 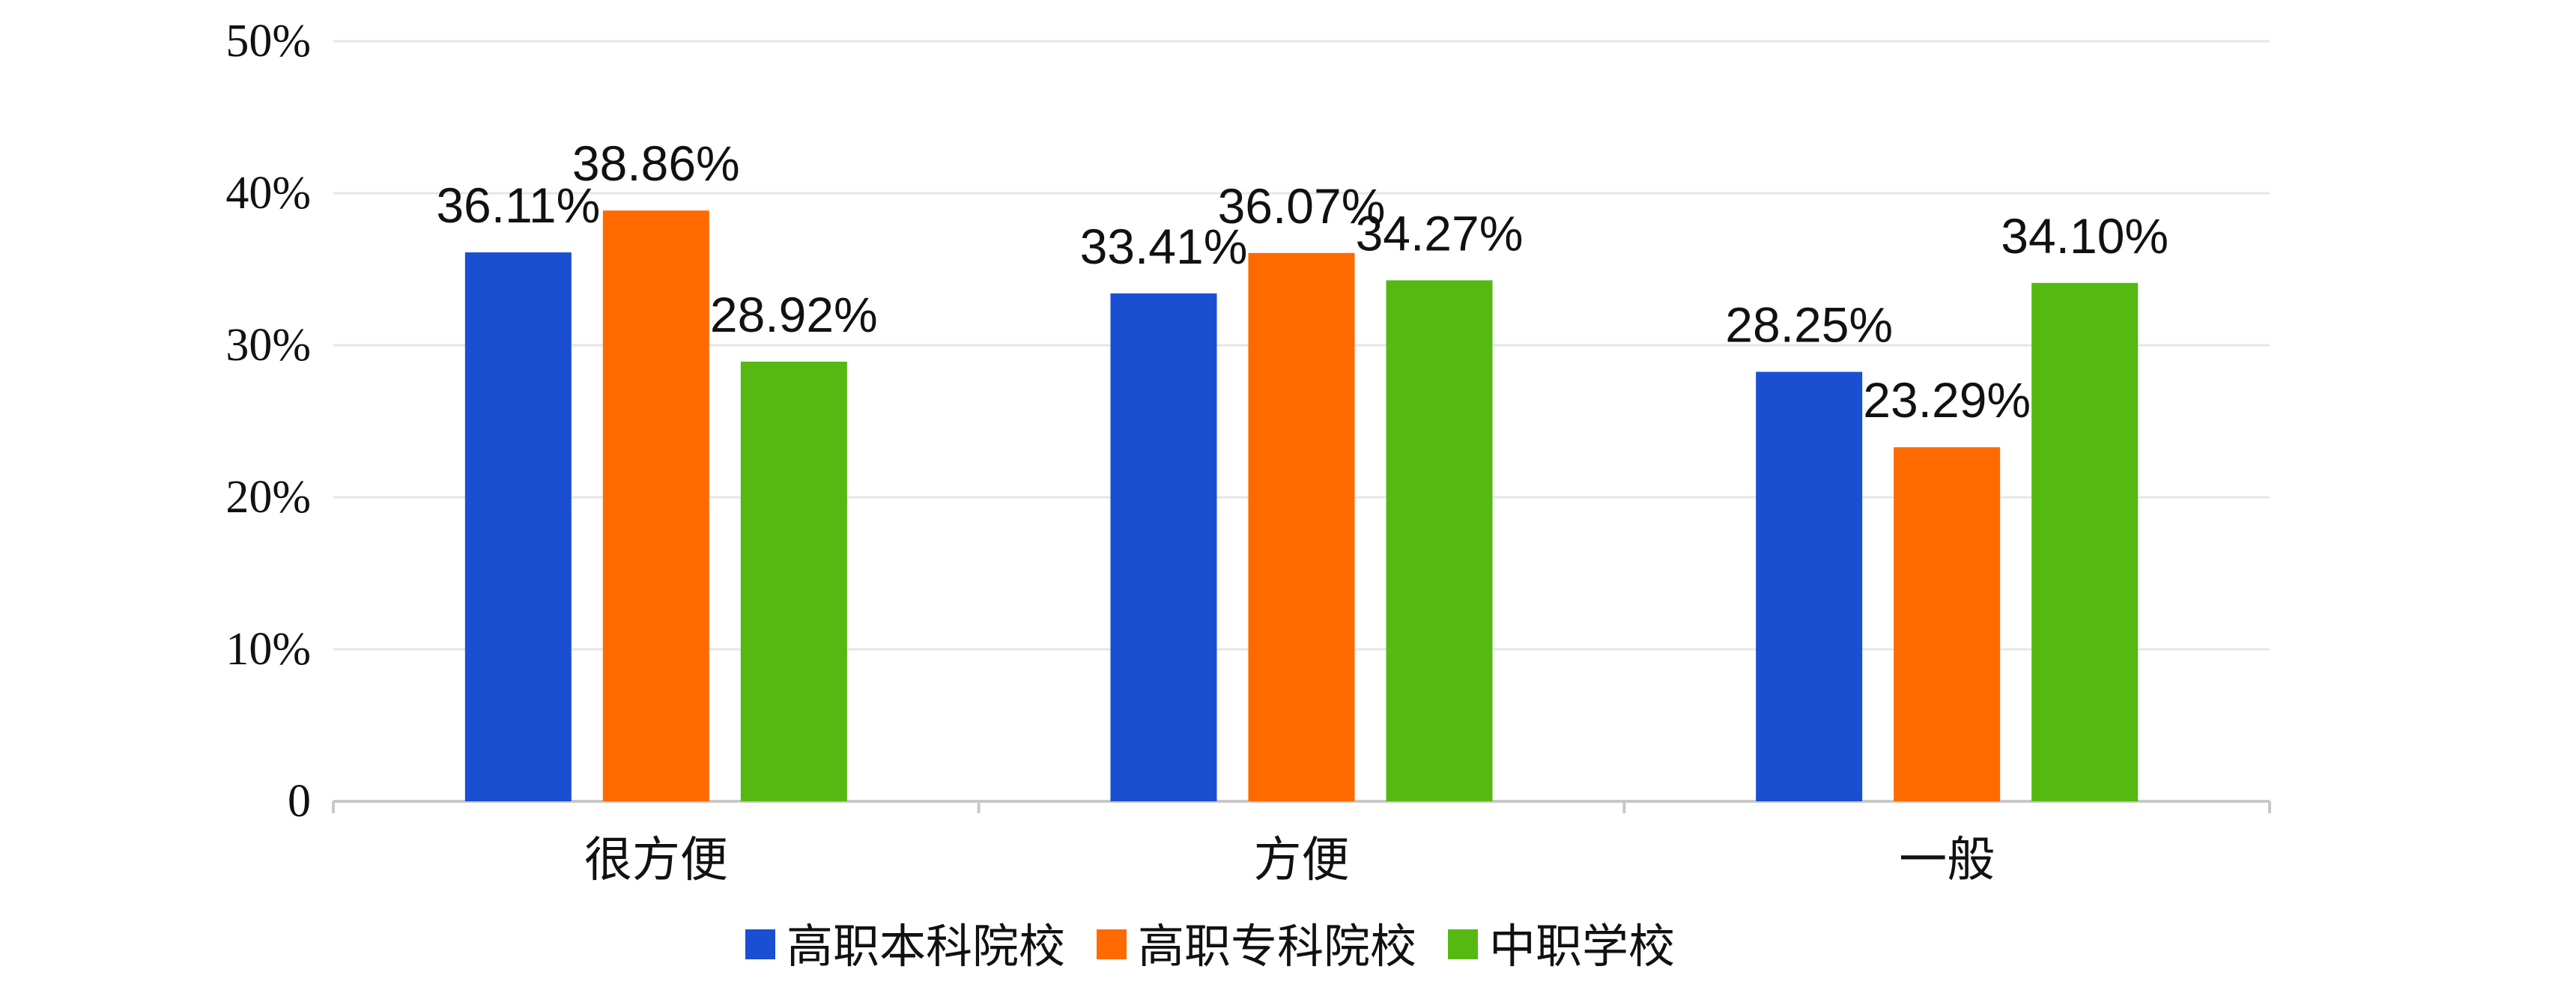 I want to click on y-tick-label: 50%, so click(x=268, y=41).